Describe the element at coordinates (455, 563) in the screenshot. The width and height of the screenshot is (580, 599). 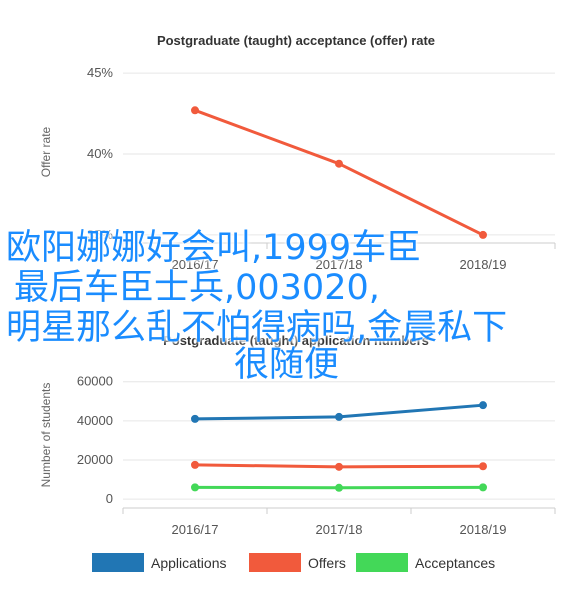
I see `legend-label: Acceptances` at that location.